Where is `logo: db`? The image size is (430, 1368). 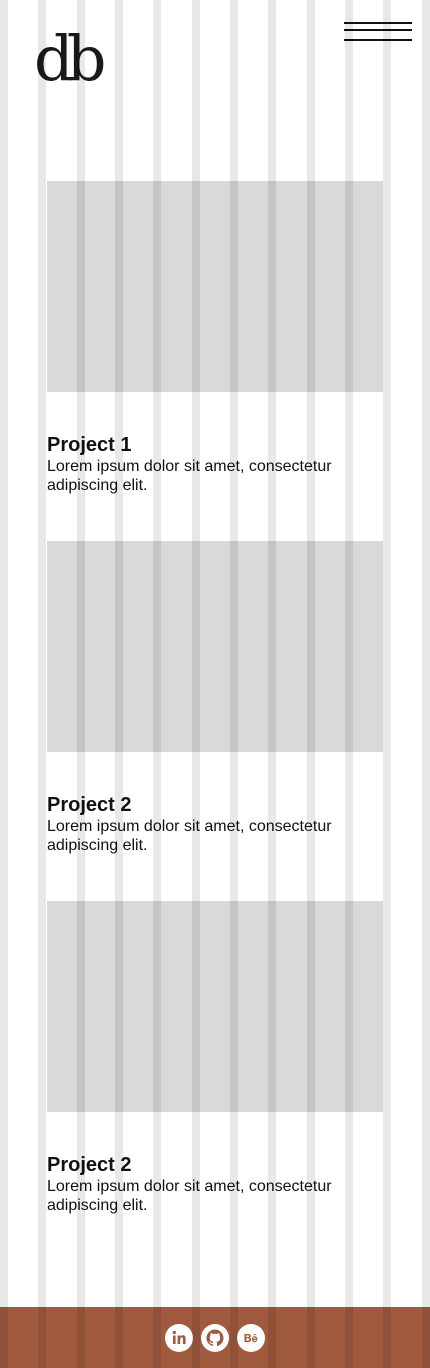
logo: db is located at coordinates (70, 58).